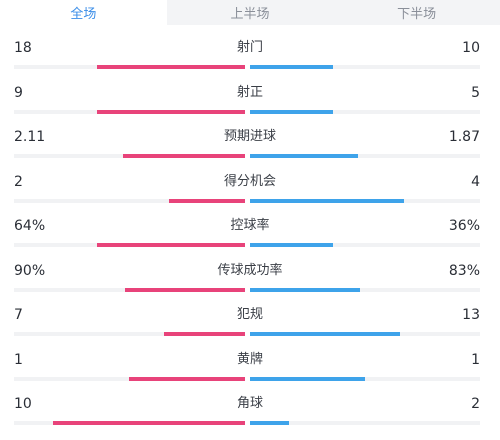 The height and width of the screenshot is (440, 500). What do you see at coordinates (471, 48) in the screenshot?
I see `away-value: 10` at bounding box center [471, 48].